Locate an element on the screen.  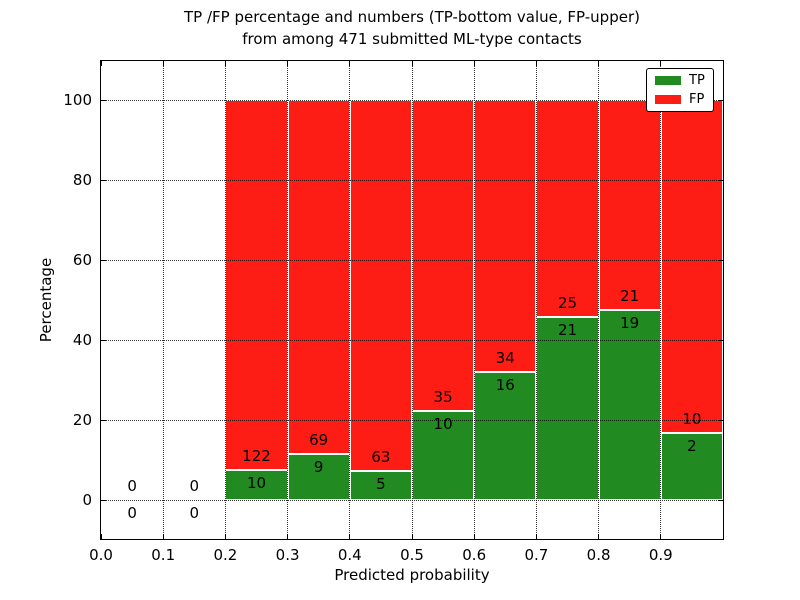
x-tick-label: 0.4 is located at coordinates (349, 555).